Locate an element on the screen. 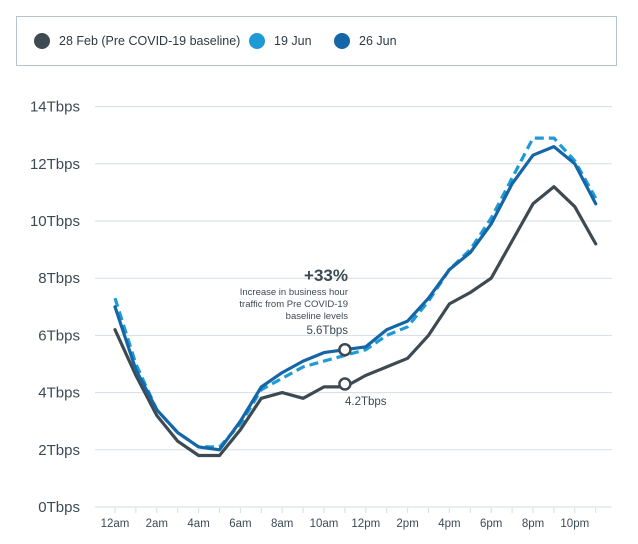 This screenshot has height=544, width=638. x-tick-label: 4pm is located at coordinates (449, 524).